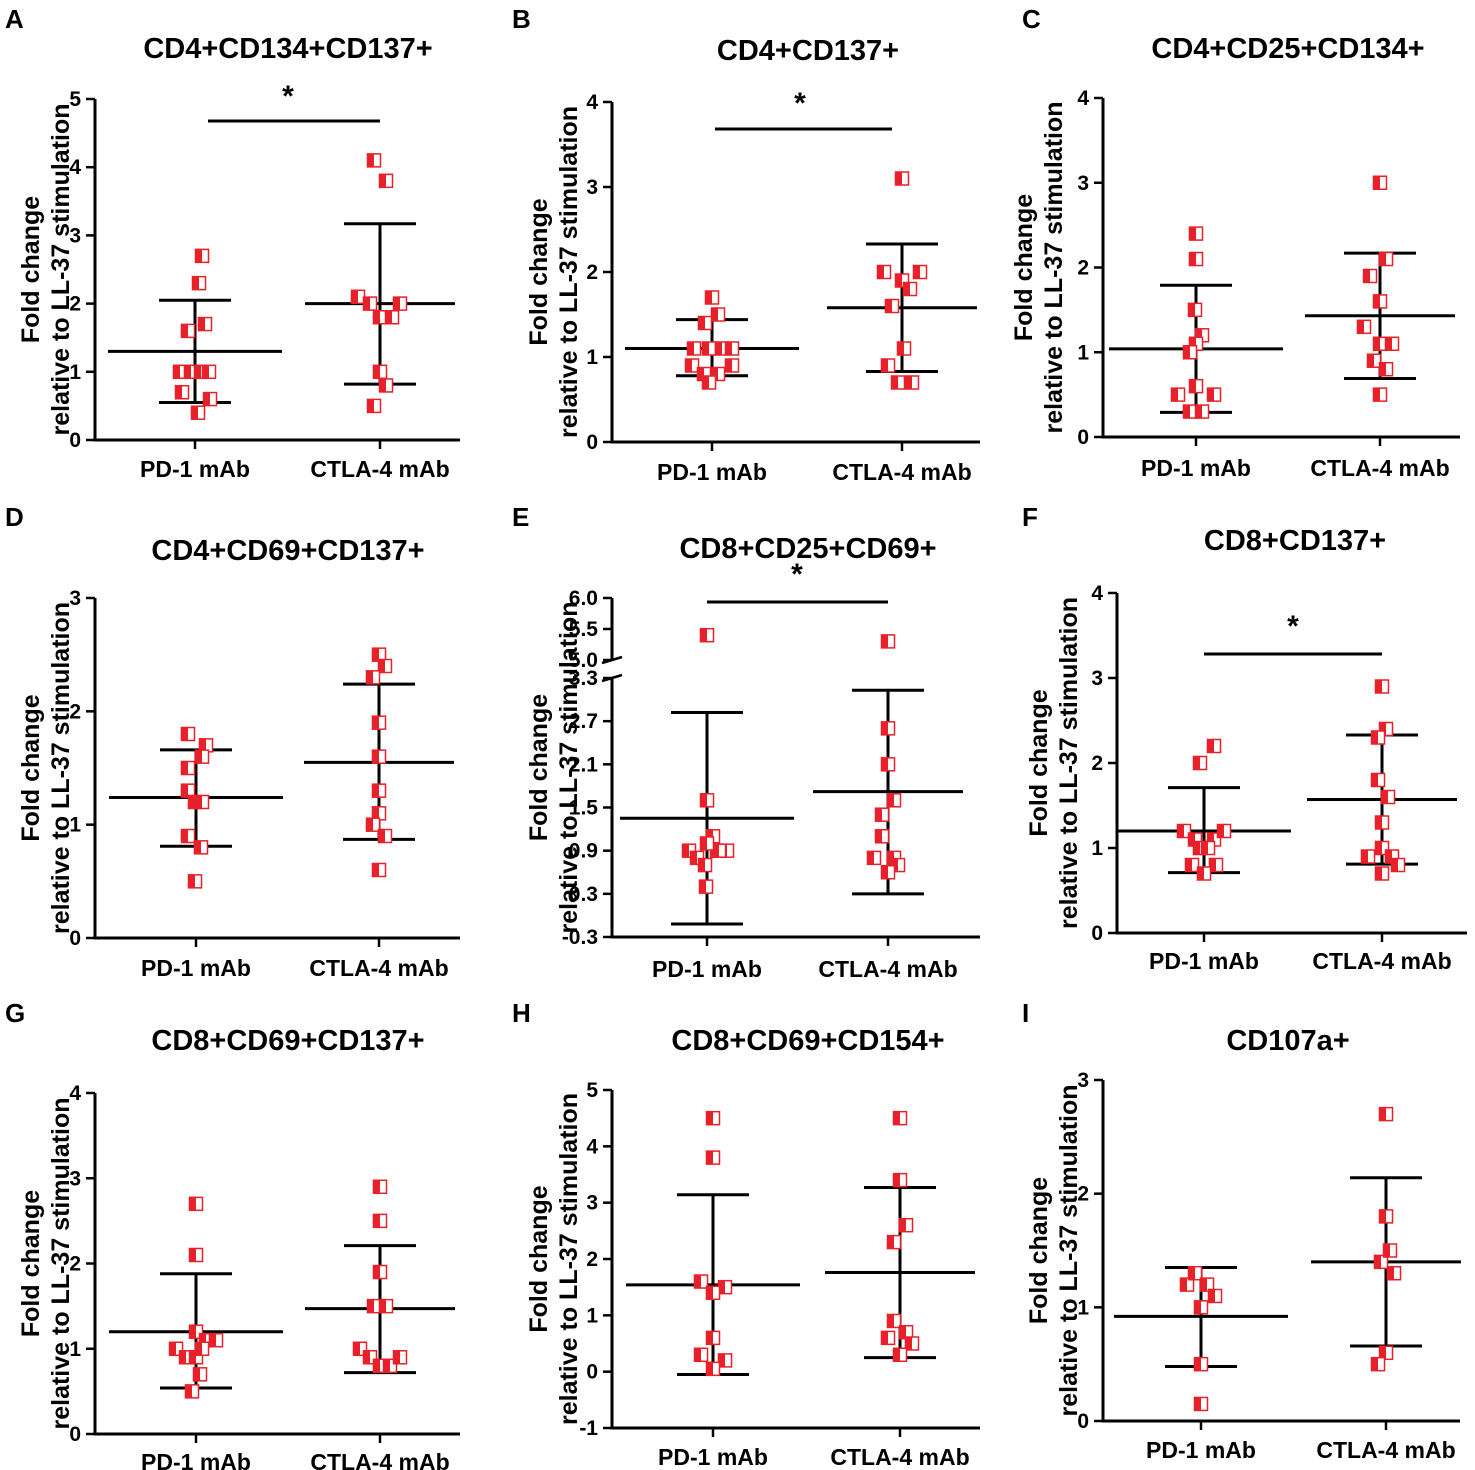 The image size is (1475, 1470). Describe the element at coordinates (584, 764) in the screenshot. I see `y-tick-label: 2.1` at that location.